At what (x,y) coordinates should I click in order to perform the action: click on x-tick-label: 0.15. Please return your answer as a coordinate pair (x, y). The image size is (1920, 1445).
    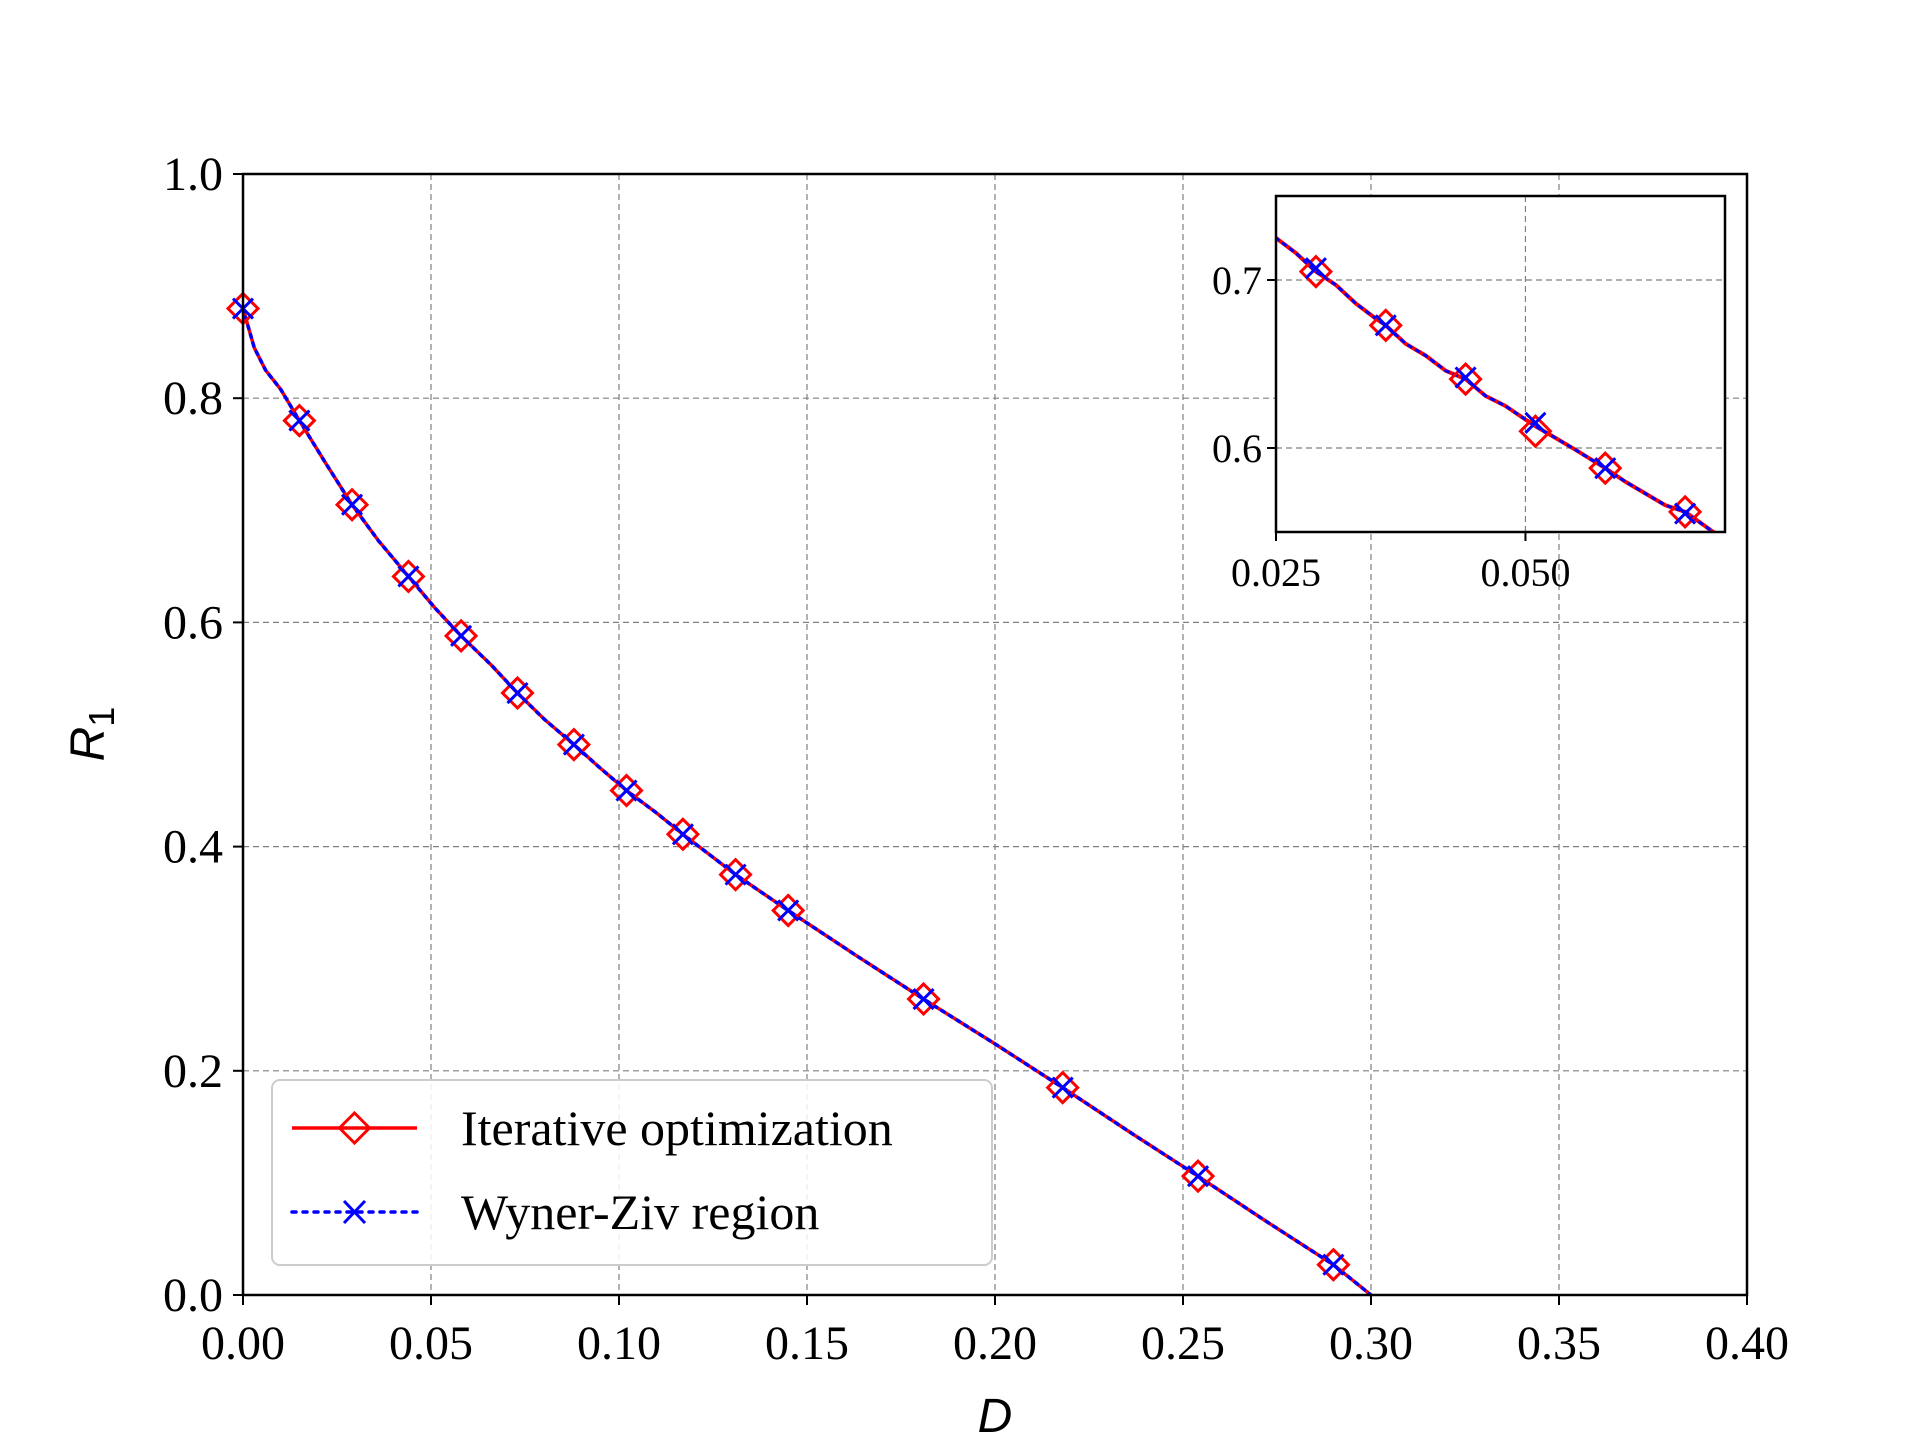
    Looking at the image, I should click on (807, 1343).